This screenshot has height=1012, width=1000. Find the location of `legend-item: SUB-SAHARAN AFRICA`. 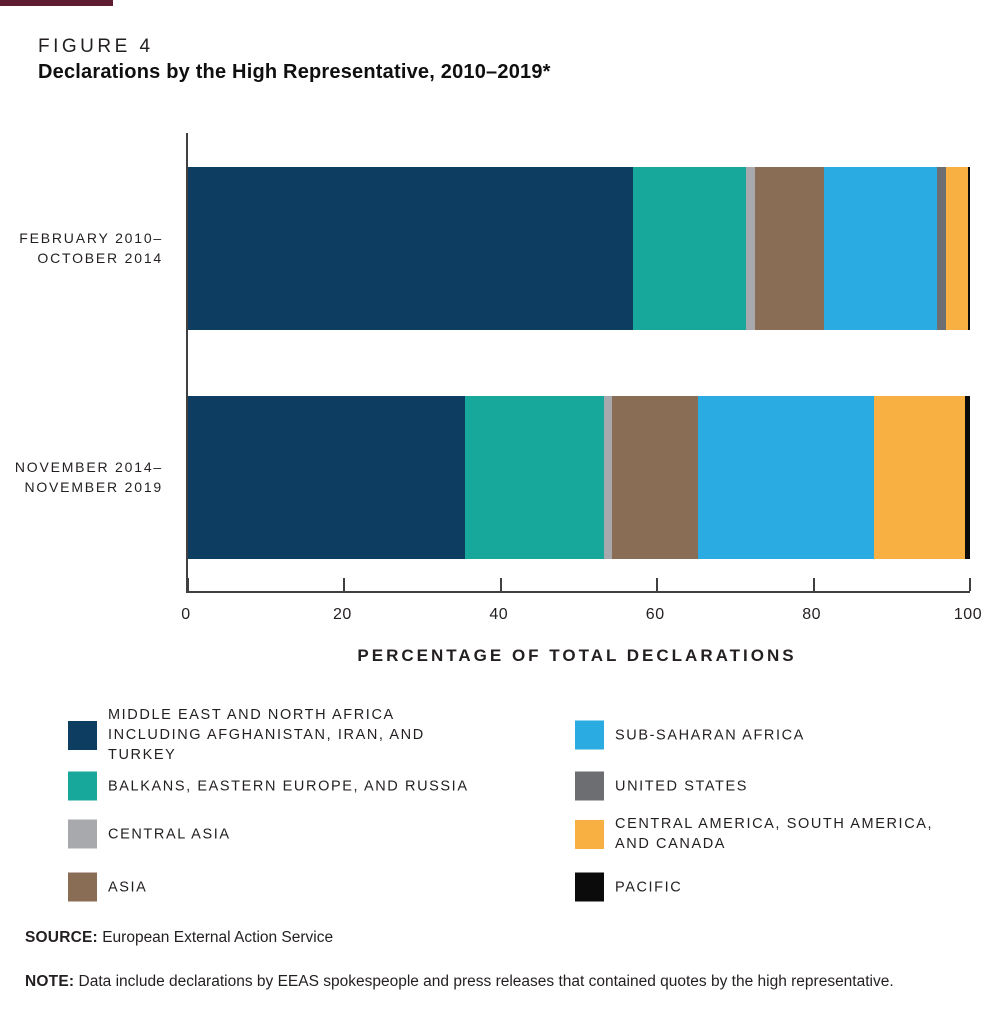

legend-item: SUB-SAHARAN AFRICA is located at coordinates (690, 735).